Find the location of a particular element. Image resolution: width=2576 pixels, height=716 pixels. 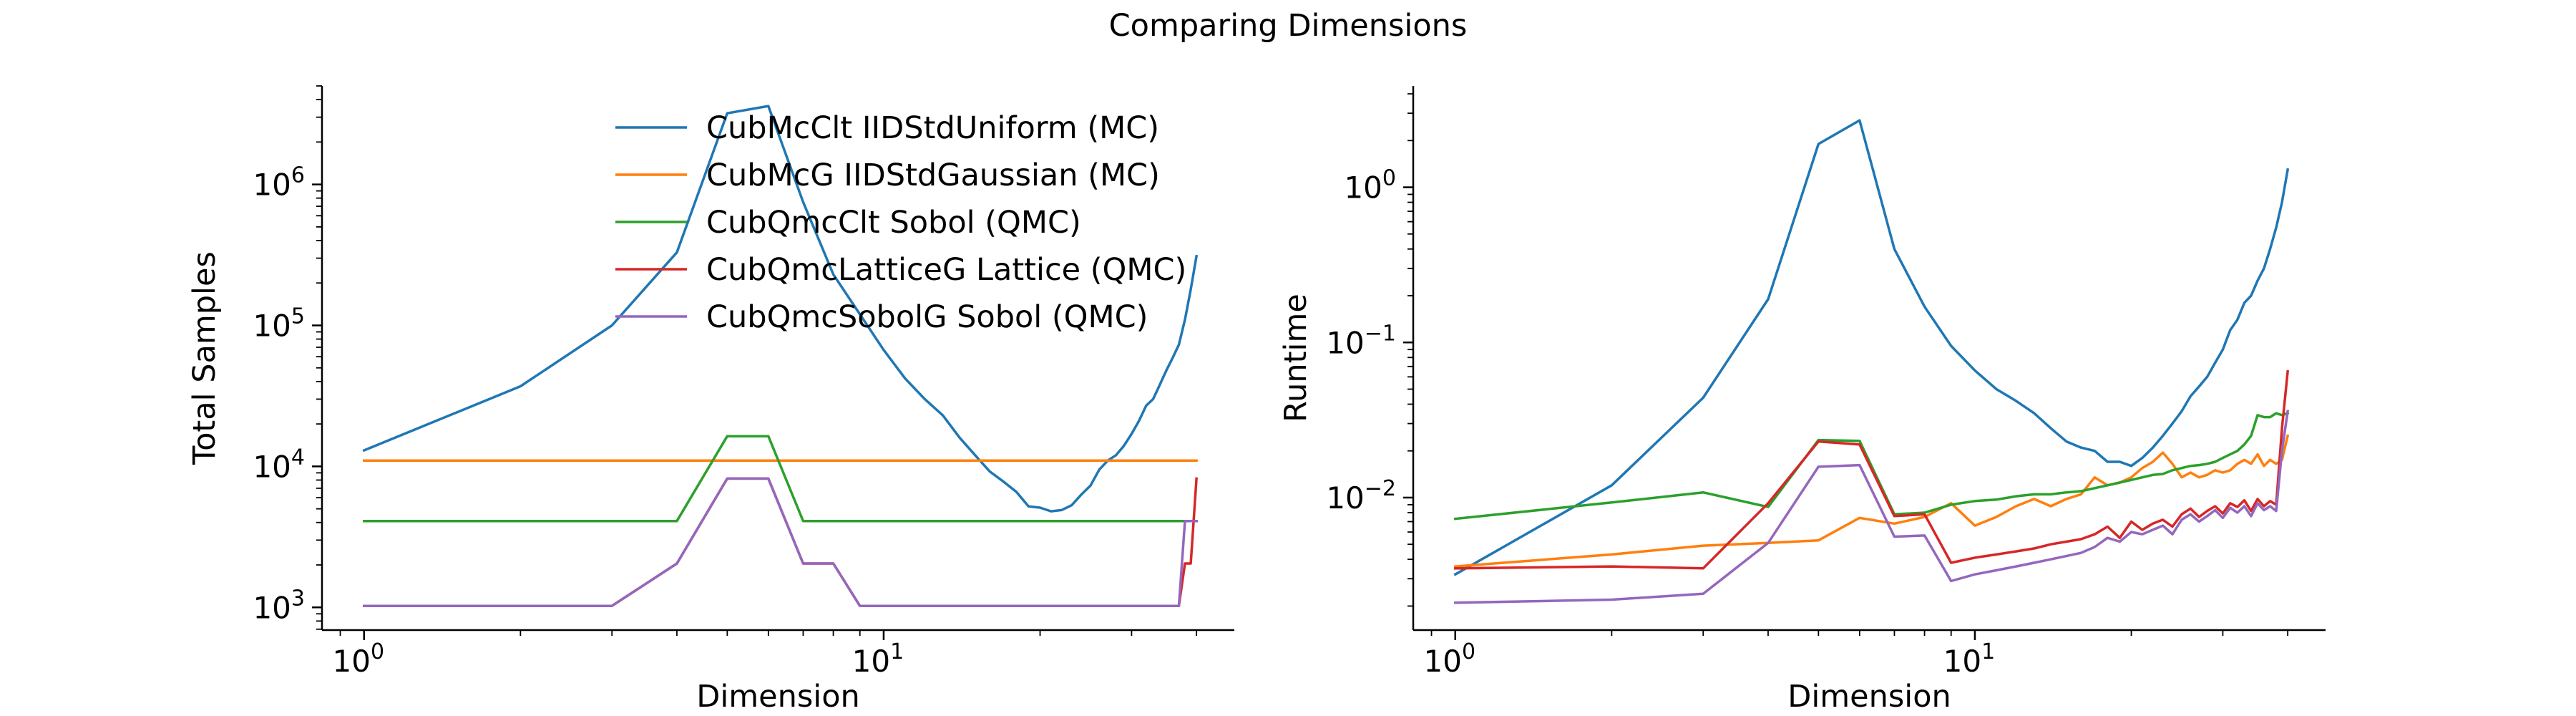

legend-label-cubmcg-iidstdgaussian-mc: CubMcG IIDStdGaussian (MC) is located at coordinates (933, 175).